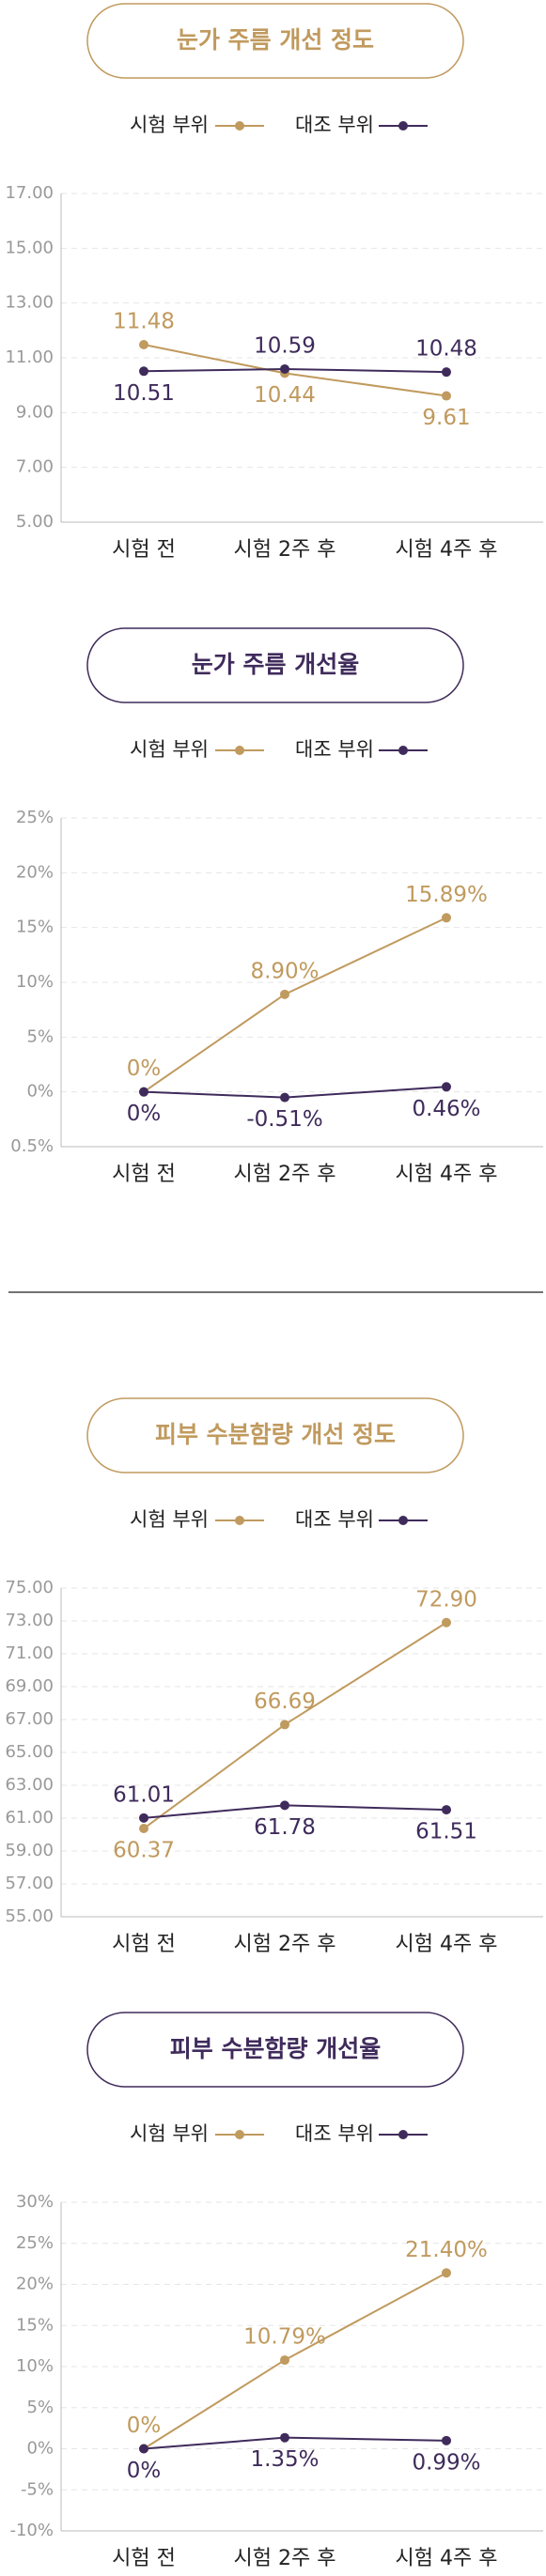 The height and width of the screenshot is (2576, 546). I want to click on data-label: 15.89%, so click(446, 895).